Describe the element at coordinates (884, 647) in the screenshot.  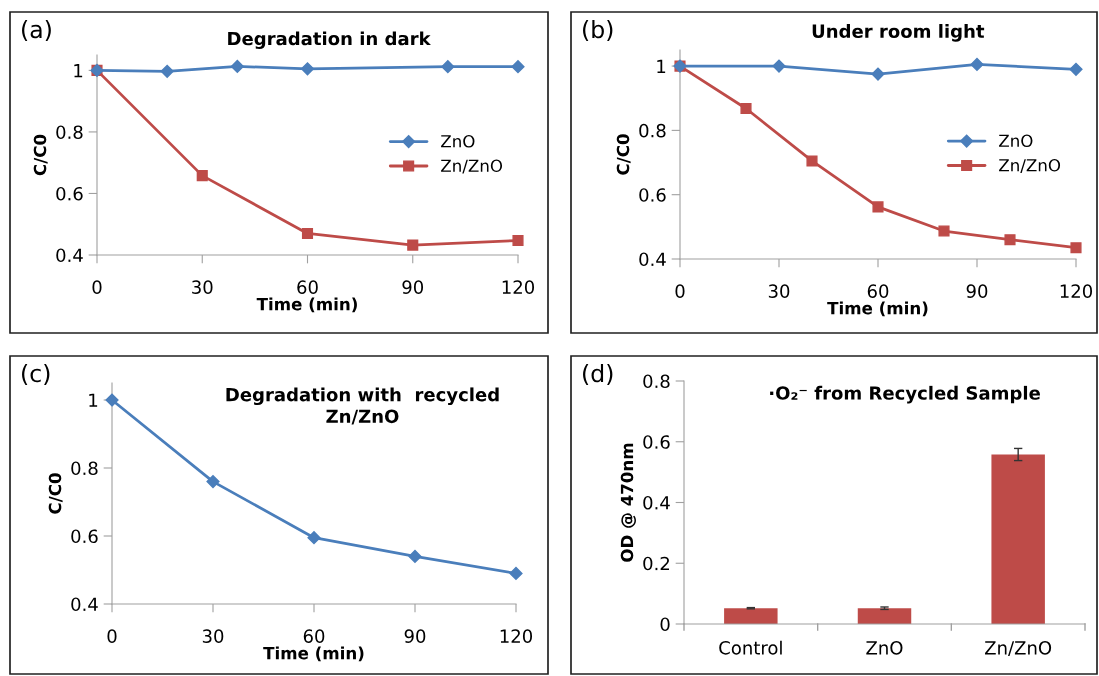
I see `x-tick-label: ZnO` at that location.